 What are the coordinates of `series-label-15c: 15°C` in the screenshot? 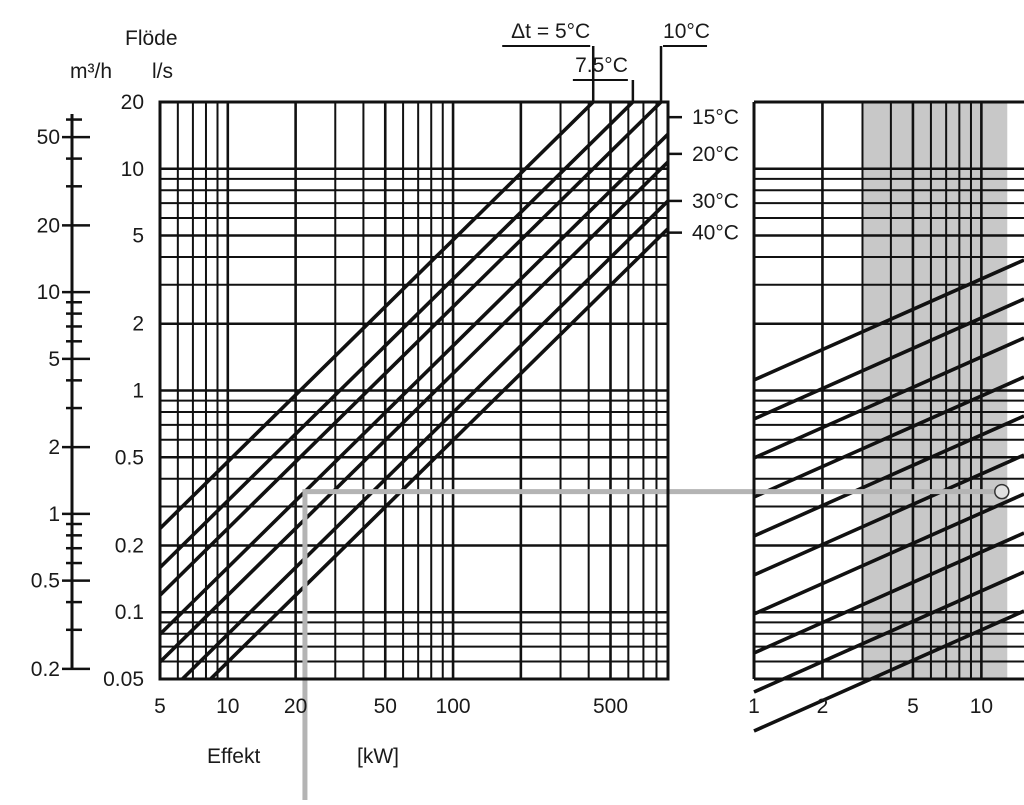 It's located at (715, 117).